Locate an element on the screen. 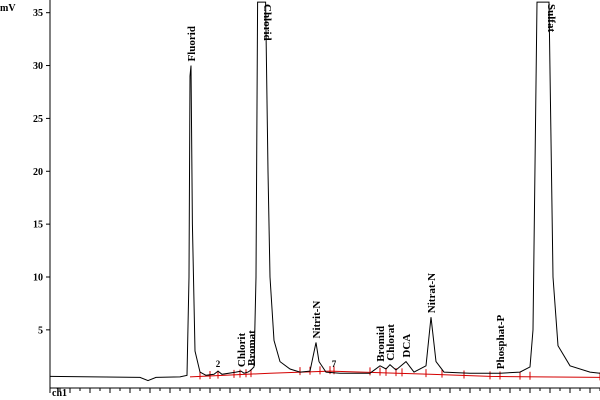 Image resolution: width=600 pixels, height=400 pixels. peak-label: DCA is located at coordinates (407, 346).